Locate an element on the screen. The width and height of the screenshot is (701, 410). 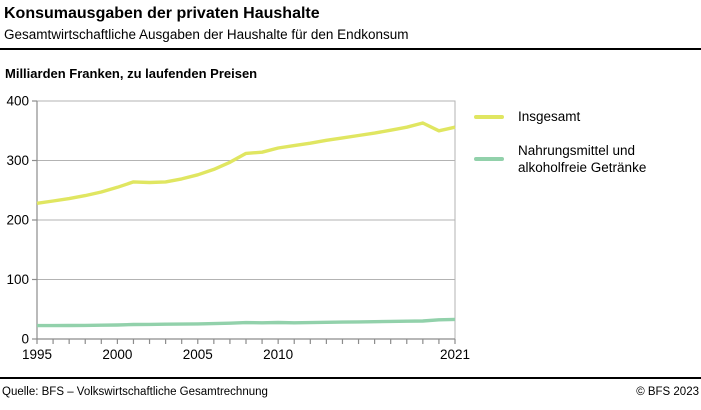
legend-item-nahrungsmittel: Nahrungsmittel und alkoholfreie Getränke is located at coordinates (584, 159).